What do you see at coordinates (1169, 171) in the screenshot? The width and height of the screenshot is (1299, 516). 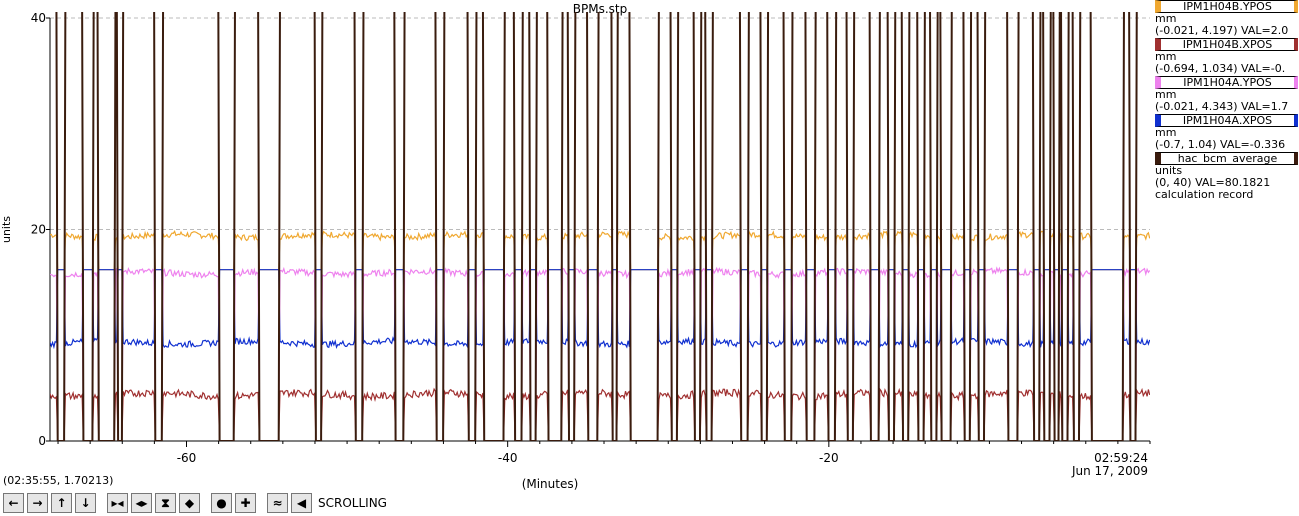 I see `legend-unit: units` at bounding box center [1169, 171].